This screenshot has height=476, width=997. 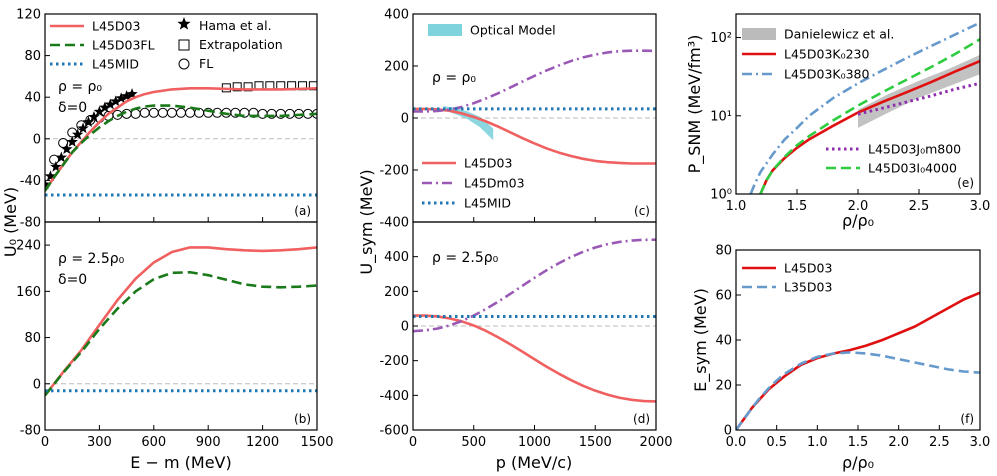 I want to click on x-tick-label: 2000, so click(x=655, y=442).